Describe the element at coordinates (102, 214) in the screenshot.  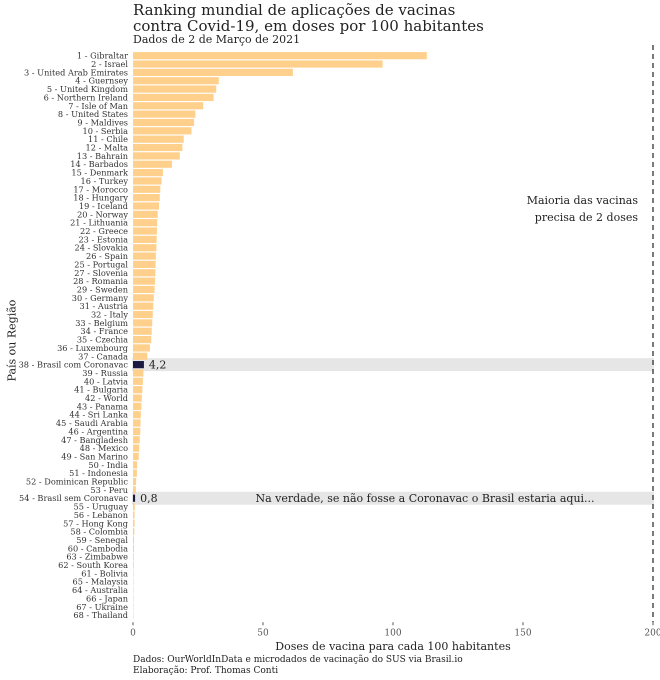
I see `y-tick-label: 20 - Norway` at that location.